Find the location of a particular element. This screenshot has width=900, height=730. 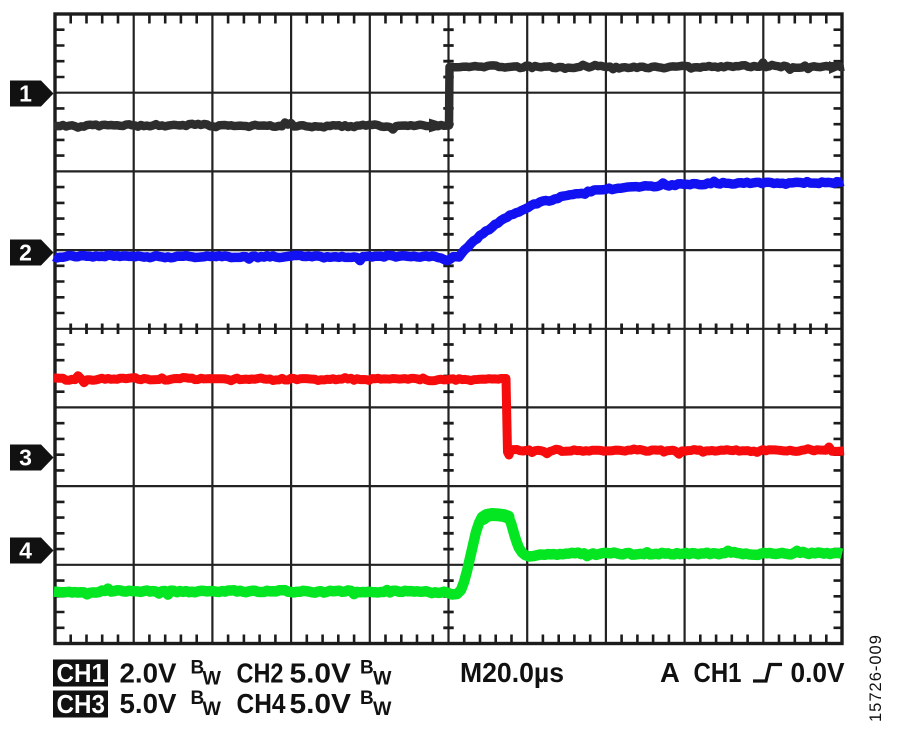

svg-text: CH2 is located at coordinates (260, 673).